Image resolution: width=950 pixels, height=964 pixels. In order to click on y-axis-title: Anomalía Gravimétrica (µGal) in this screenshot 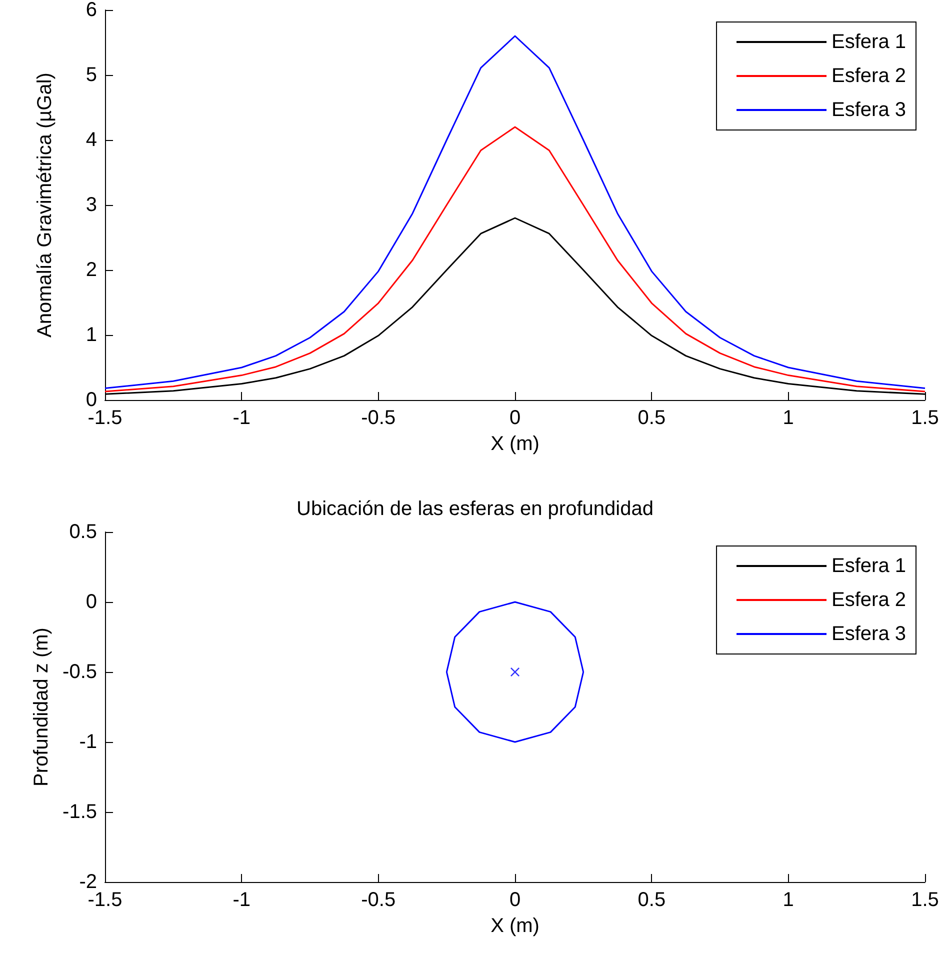, I will do `click(45, 205)`.